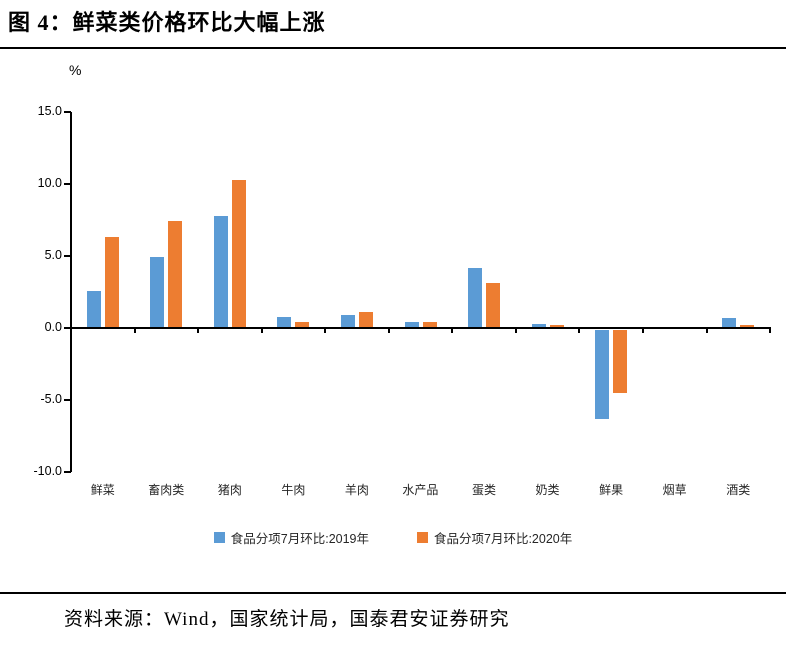 The width and height of the screenshot is (786, 645). I want to click on x-axis-label: 蛋类, so click(484, 490).